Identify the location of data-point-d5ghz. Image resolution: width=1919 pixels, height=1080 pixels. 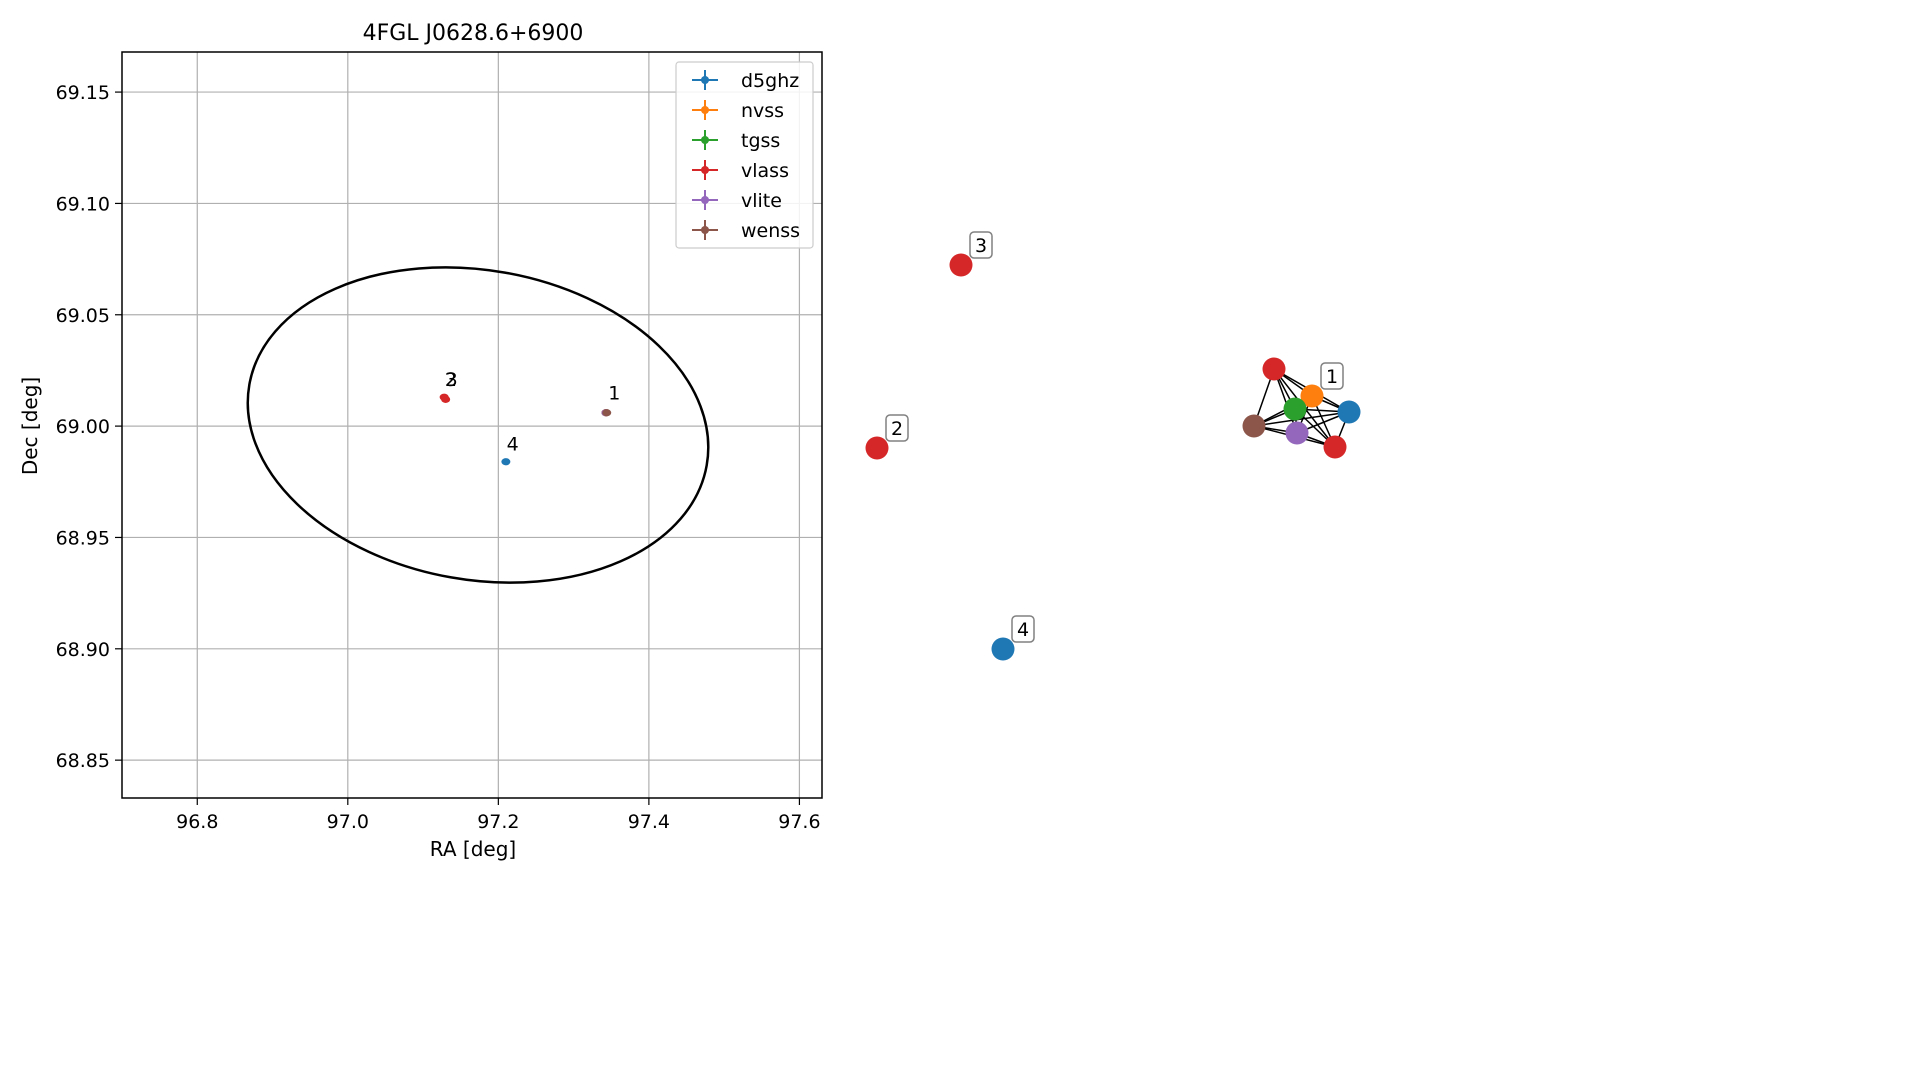
(506, 462).